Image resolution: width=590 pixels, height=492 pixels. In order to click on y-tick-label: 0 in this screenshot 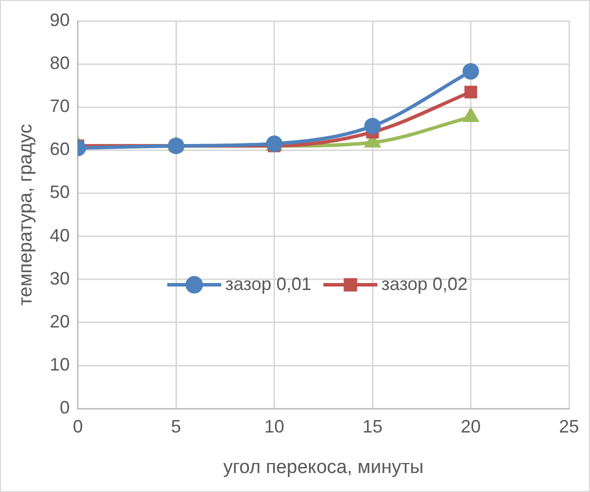, I will do `click(65, 408)`.